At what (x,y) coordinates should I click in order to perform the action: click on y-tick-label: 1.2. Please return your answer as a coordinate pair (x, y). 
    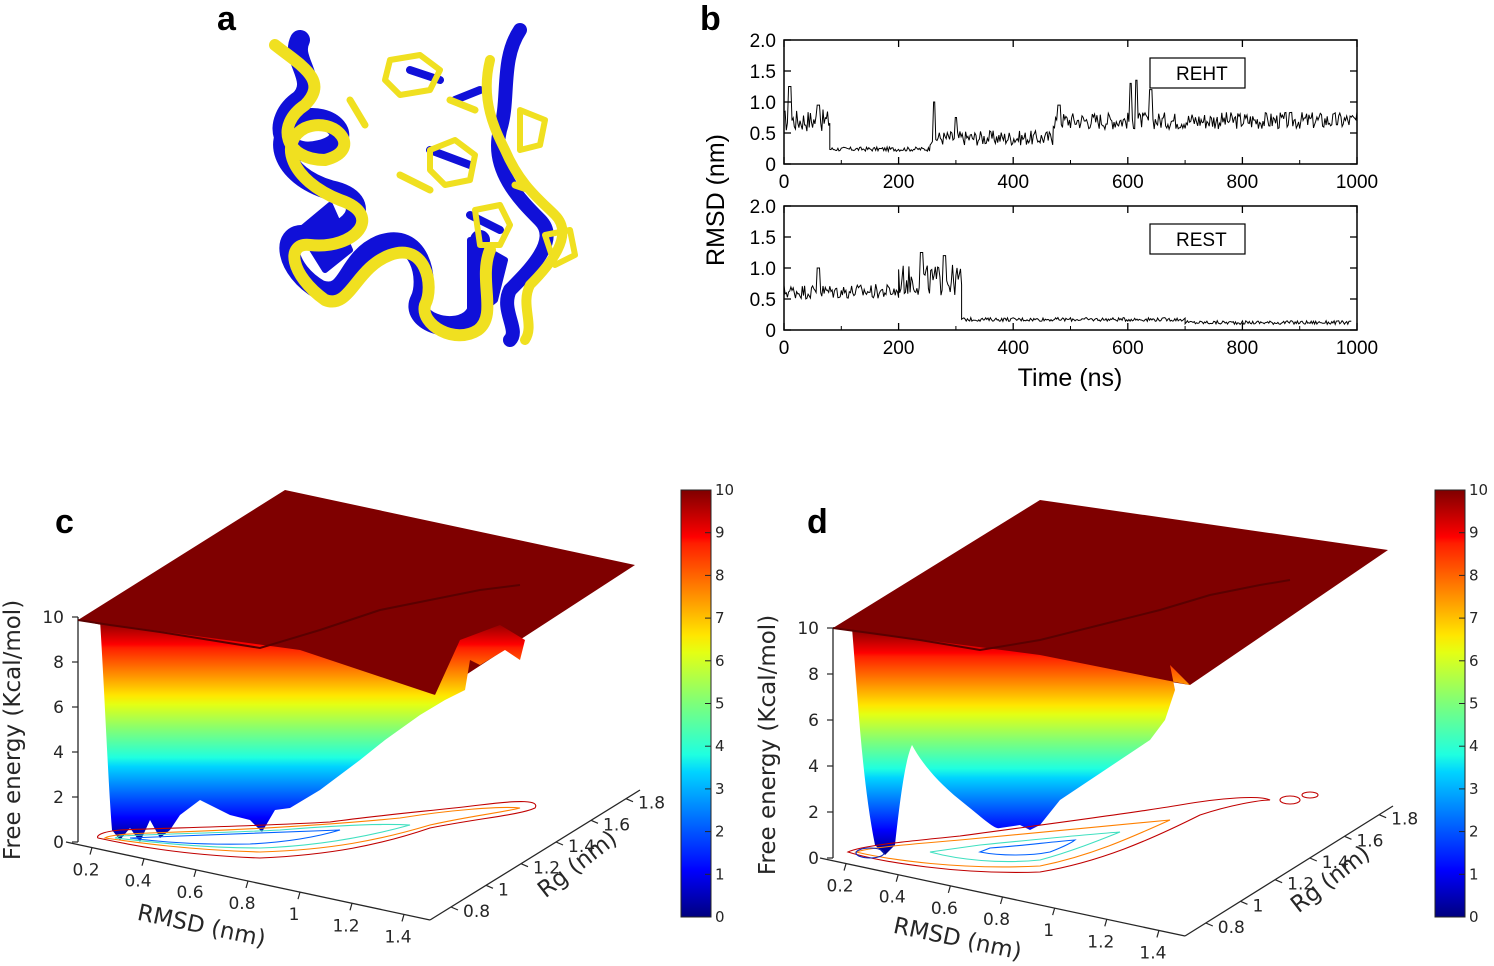
    Looking at the image, I should click on (1300, 885).